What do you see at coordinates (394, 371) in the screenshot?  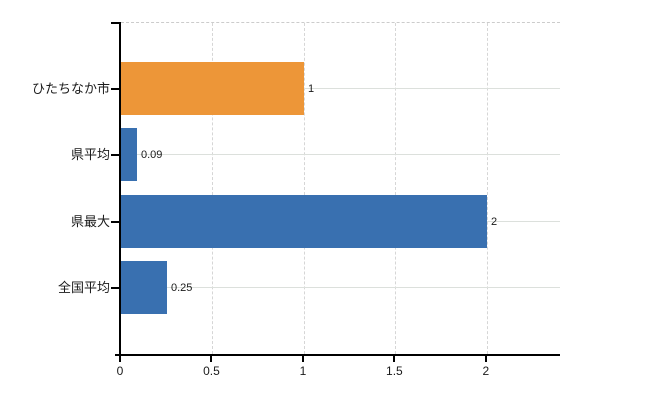 I see `x-axis-tick-label: 1.5` at bounding box center [394, 371].